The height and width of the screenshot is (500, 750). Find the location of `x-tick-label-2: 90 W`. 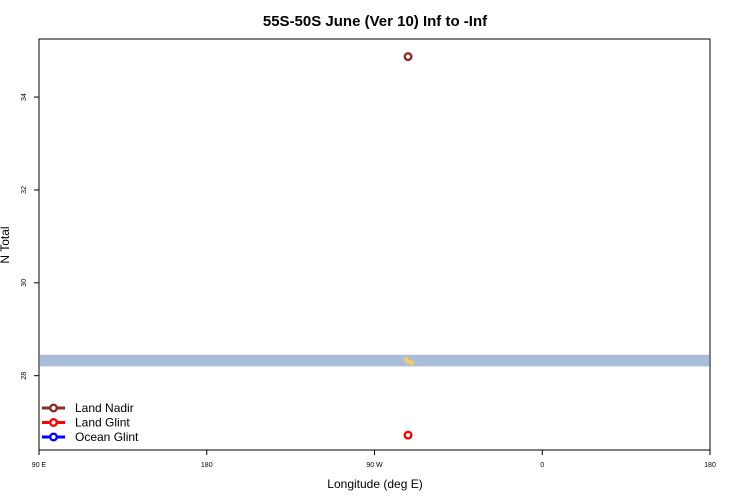

x-tick-label-2: 90 W is located at coordinates (374, 465).